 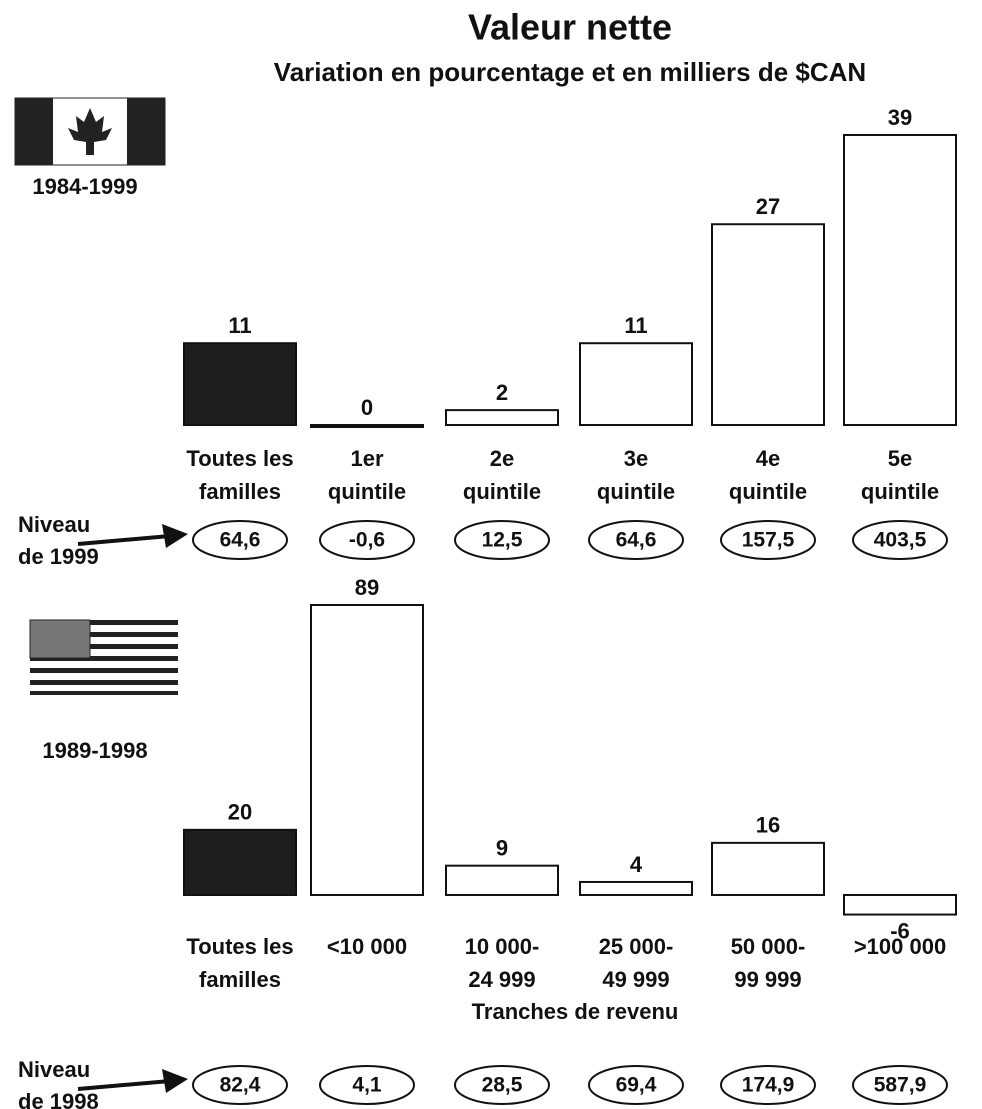 What do you see at coordinates (570, 27) in the screenshot?
I see `chart-title: Valeur nette` at bounding box center [570, 27].